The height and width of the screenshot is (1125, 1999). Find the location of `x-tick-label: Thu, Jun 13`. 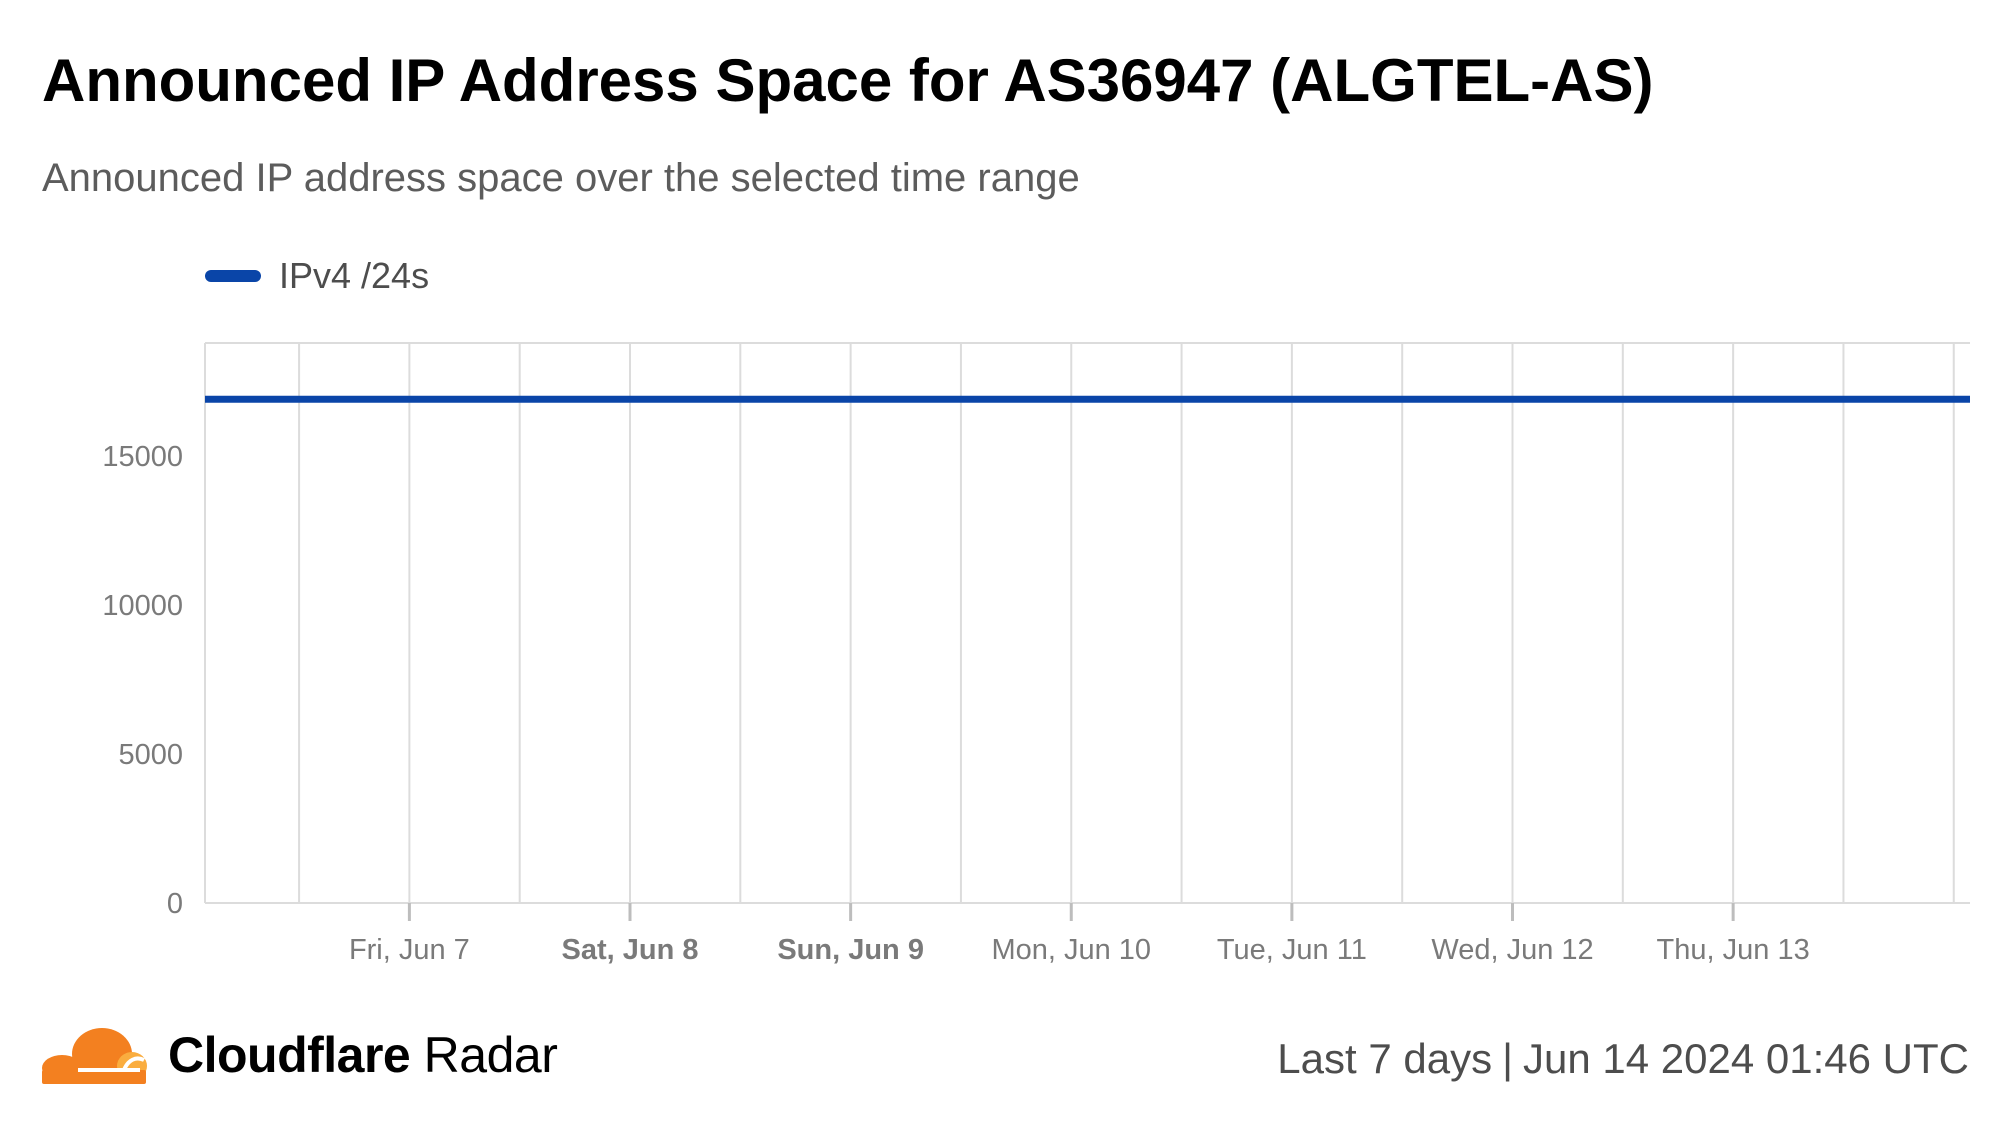

x-tick-label: Thu, Jun 13 is located at coordinates (1733, 950).